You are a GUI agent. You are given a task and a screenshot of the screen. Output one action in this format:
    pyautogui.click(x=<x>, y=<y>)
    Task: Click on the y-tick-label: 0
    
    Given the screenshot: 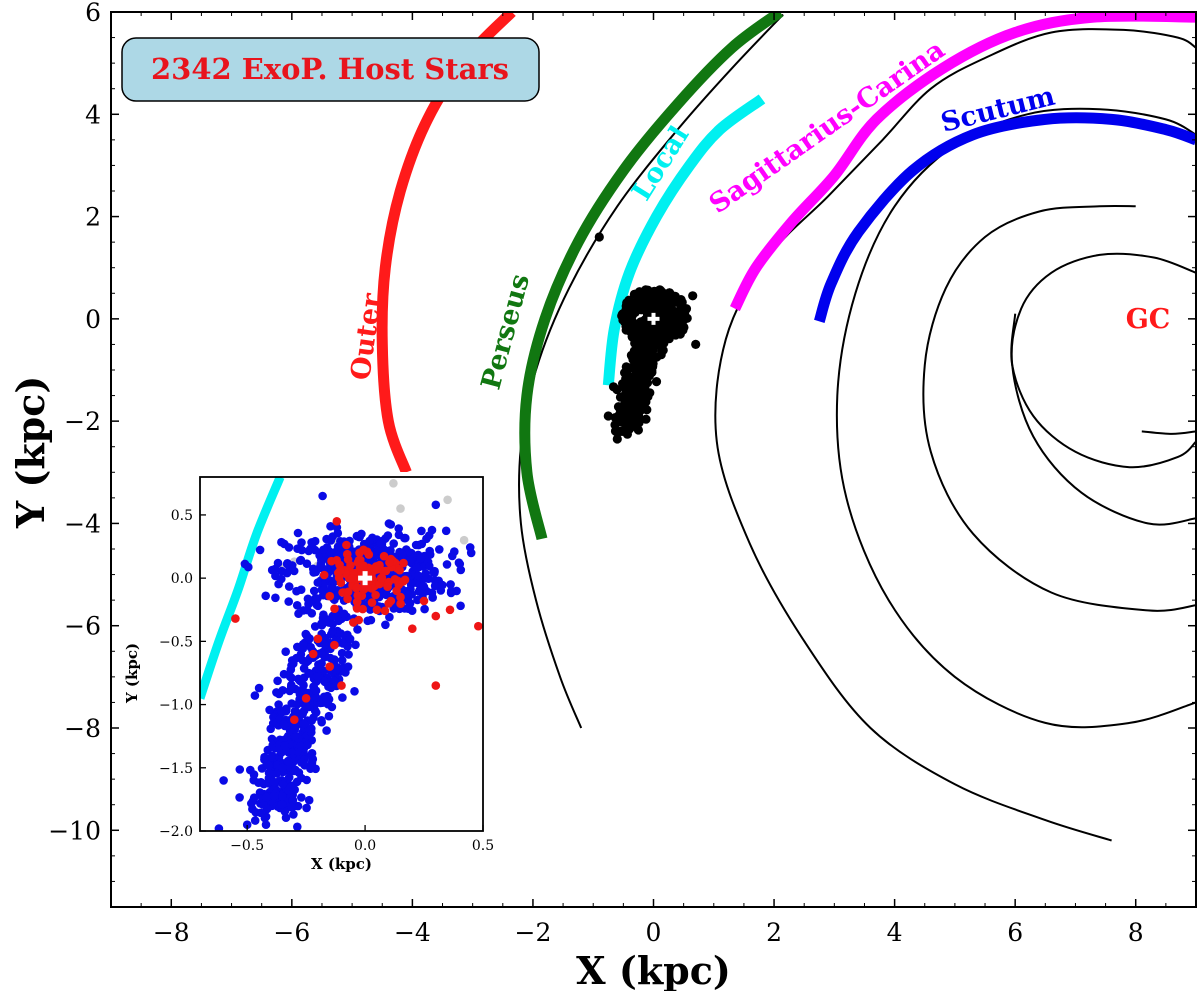 What is the action you would take?
    pyautogui.click(x=93, y=319)
    